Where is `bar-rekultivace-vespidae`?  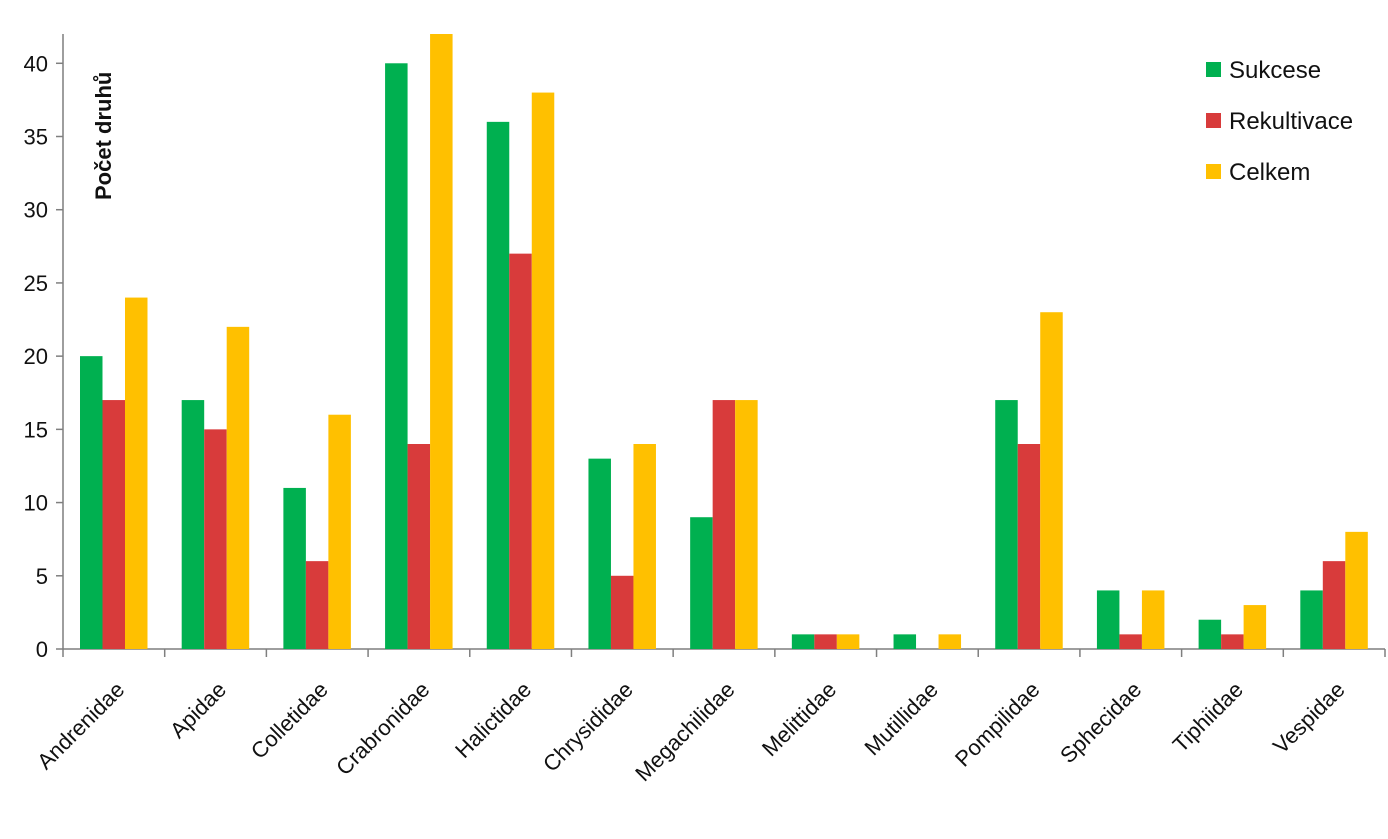
bar-rekultivace-vespidae is located at coordinates (1334, 605).